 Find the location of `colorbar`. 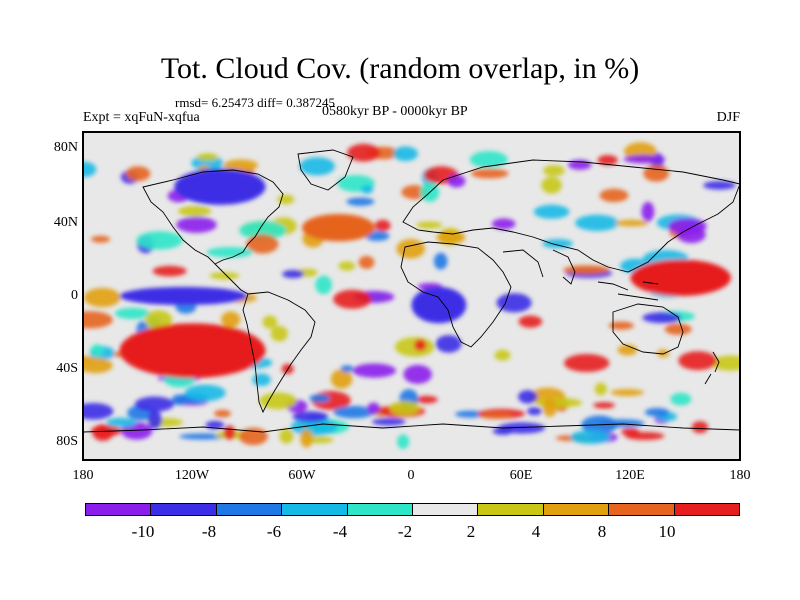

colorbar is located at coordinates (412, 509).